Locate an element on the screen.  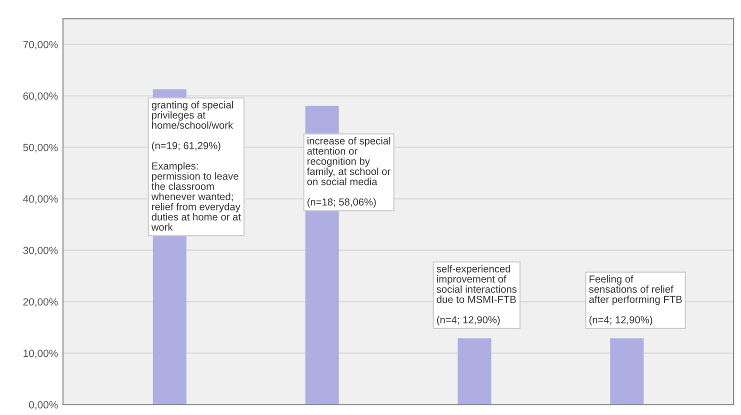
y-tick-label: 70,00% is located at coordinates (40, 45).